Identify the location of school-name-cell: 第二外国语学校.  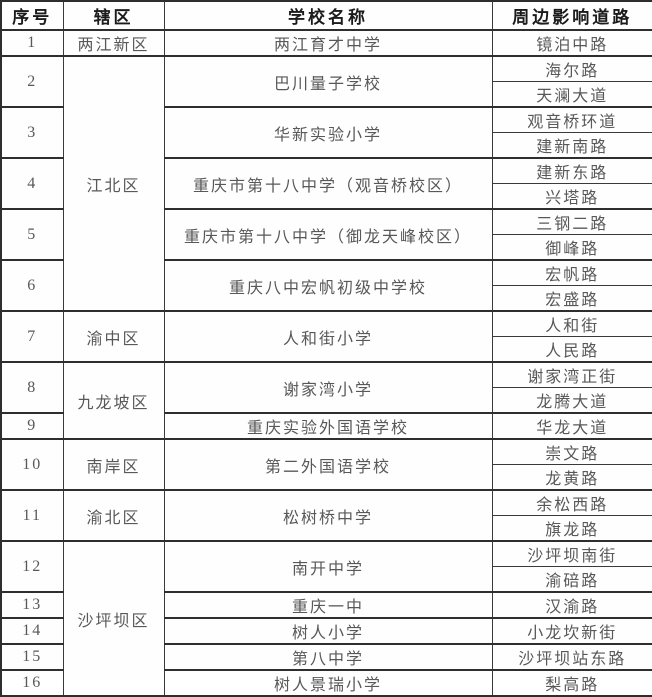
(328, 464).